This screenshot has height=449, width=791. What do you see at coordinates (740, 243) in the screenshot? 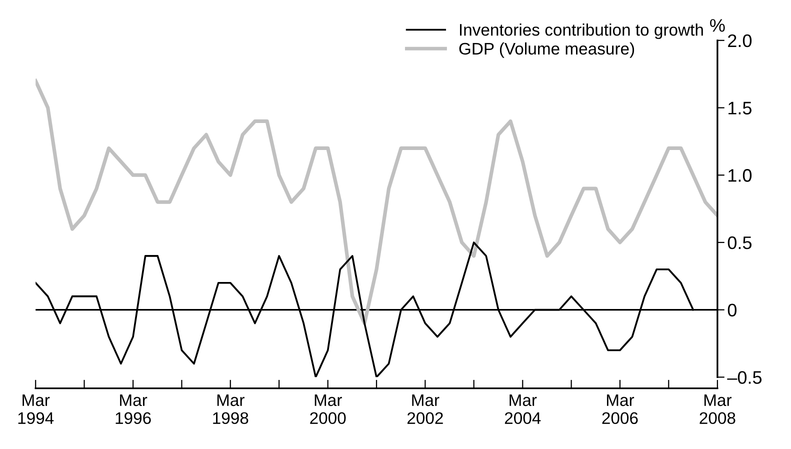
I see `y-tick-label: 0.5` at bounding box center [740, 243].